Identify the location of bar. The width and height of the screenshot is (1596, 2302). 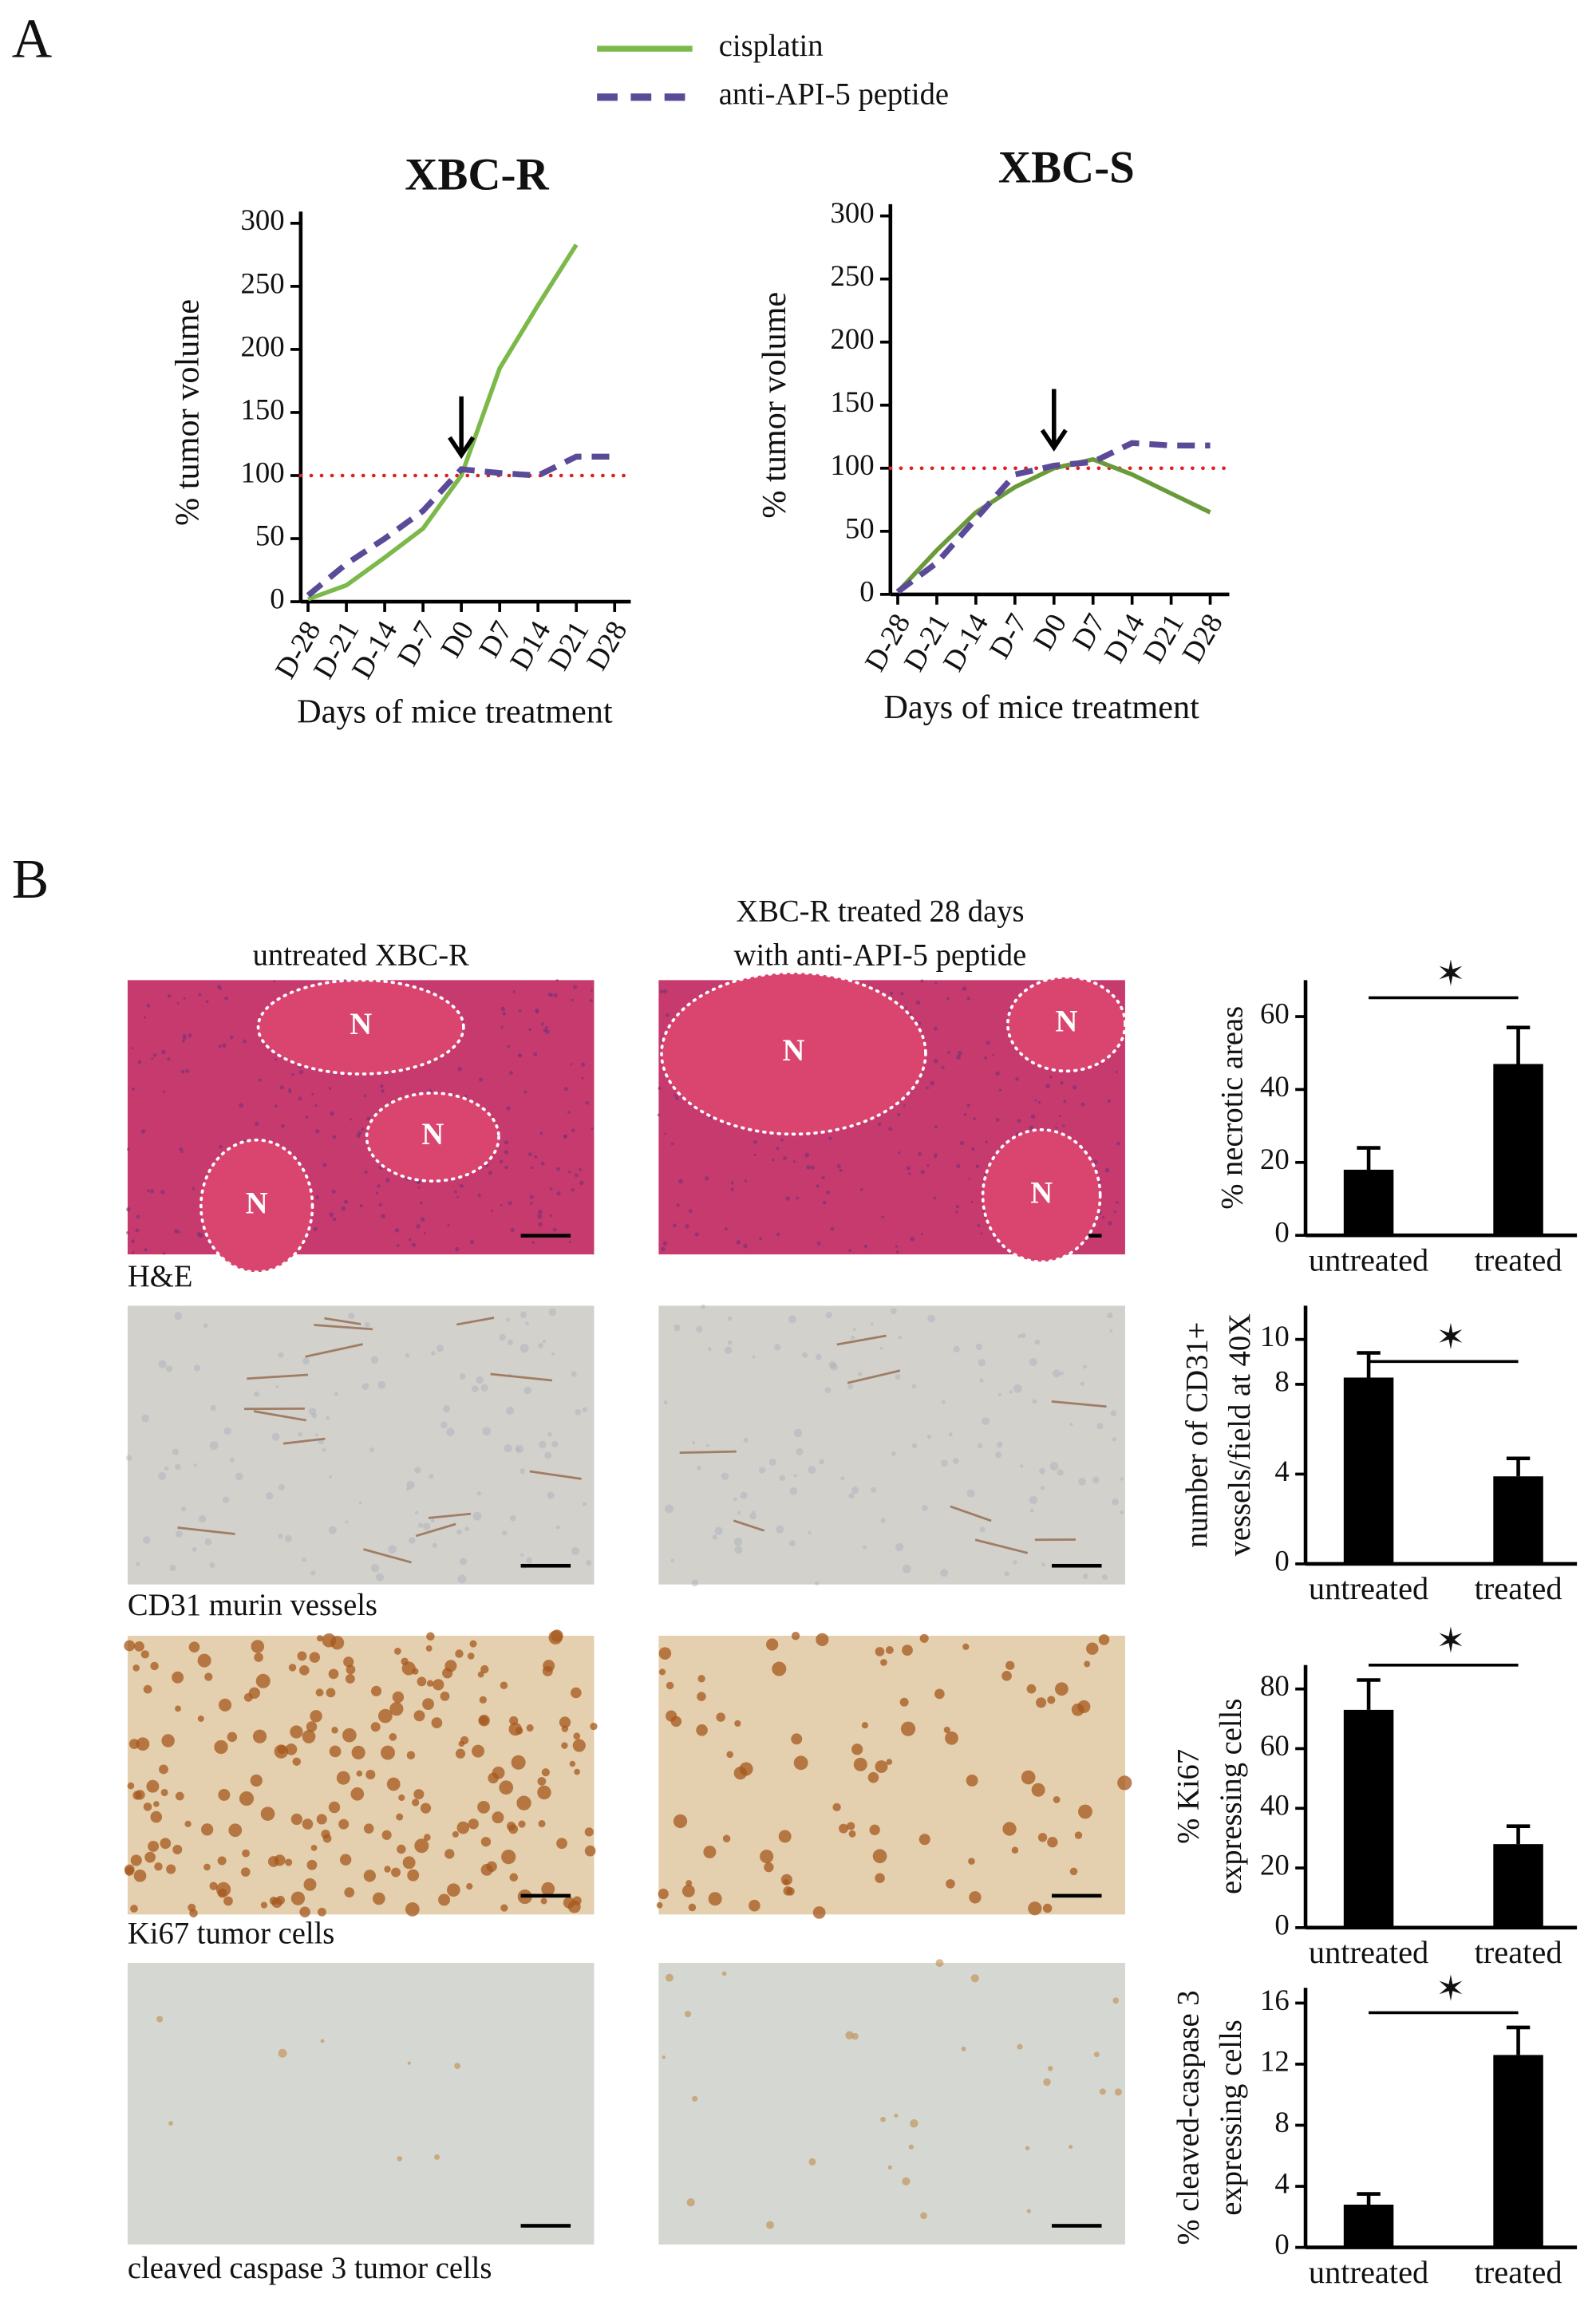
(1368, 1203).